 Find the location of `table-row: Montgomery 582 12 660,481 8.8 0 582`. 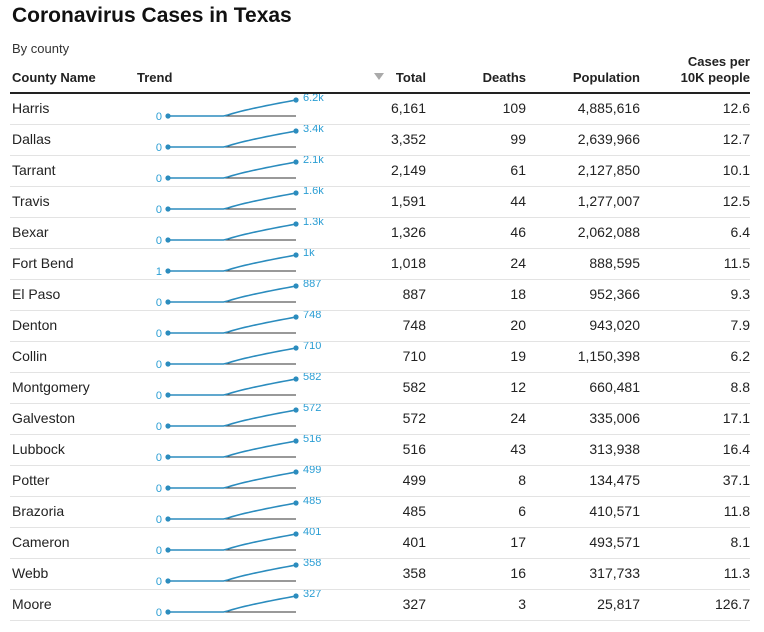

table-row: Montgomery 582 12 660,481 8.8 0 582 is located at coordinates (380, 388).